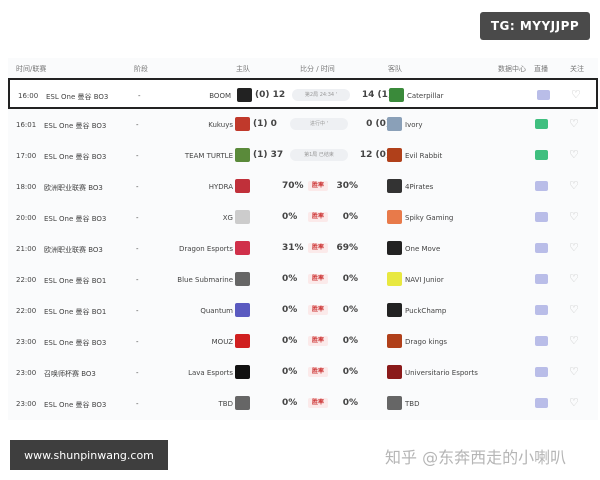  What do you see at coordinates (412, 404) in the screenshot?
I see `away-team-name: TBD` at bounding box center [412, 404].